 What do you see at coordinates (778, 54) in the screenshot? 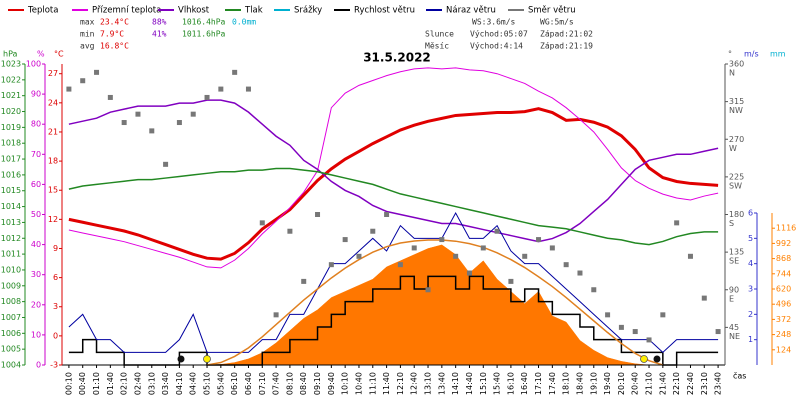
I see `axis-label: mm` at bounding box center [778, 54].